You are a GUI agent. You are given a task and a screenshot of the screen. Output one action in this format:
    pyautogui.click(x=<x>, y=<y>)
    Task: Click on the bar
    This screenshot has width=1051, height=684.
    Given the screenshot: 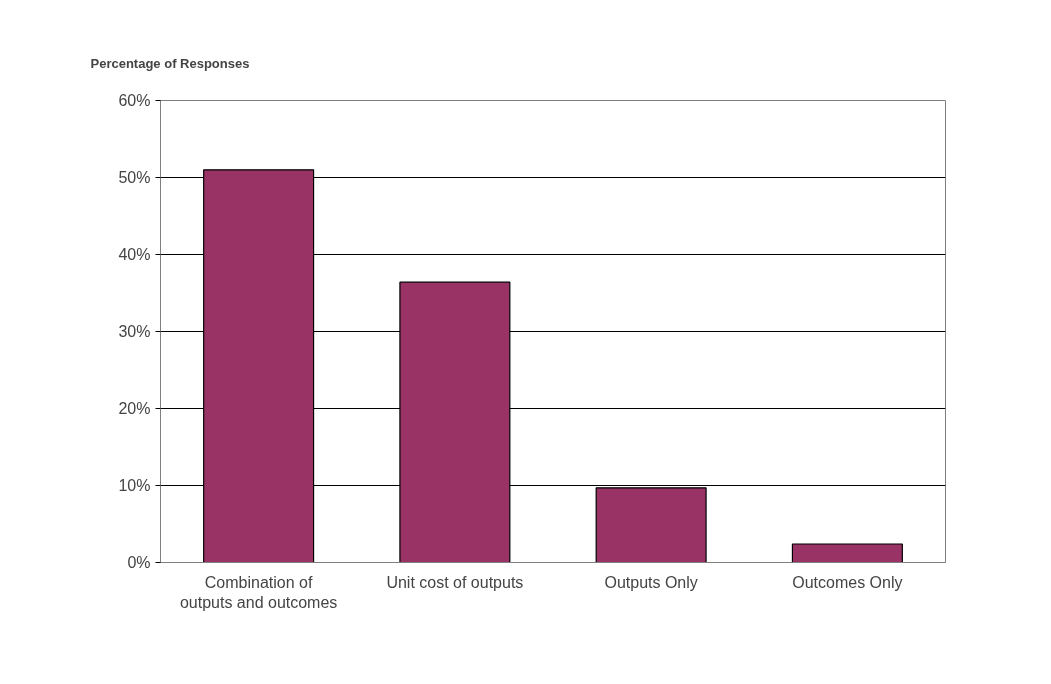 What is the action you would take?
    pyautogui.click(x=847, y=553)
    